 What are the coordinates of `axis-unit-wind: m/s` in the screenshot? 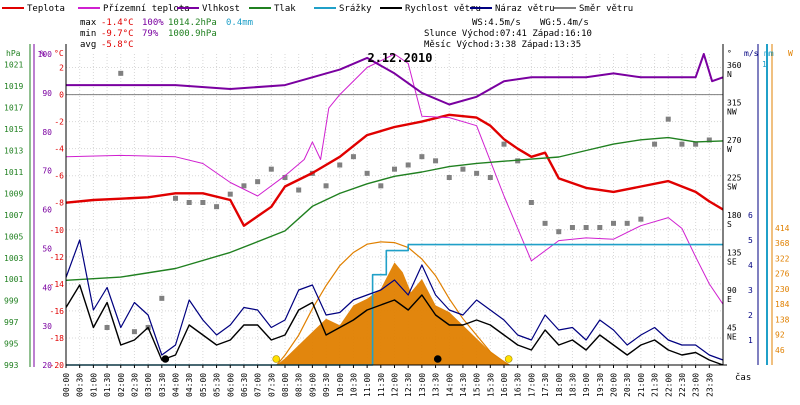 It's located at (751, 53).